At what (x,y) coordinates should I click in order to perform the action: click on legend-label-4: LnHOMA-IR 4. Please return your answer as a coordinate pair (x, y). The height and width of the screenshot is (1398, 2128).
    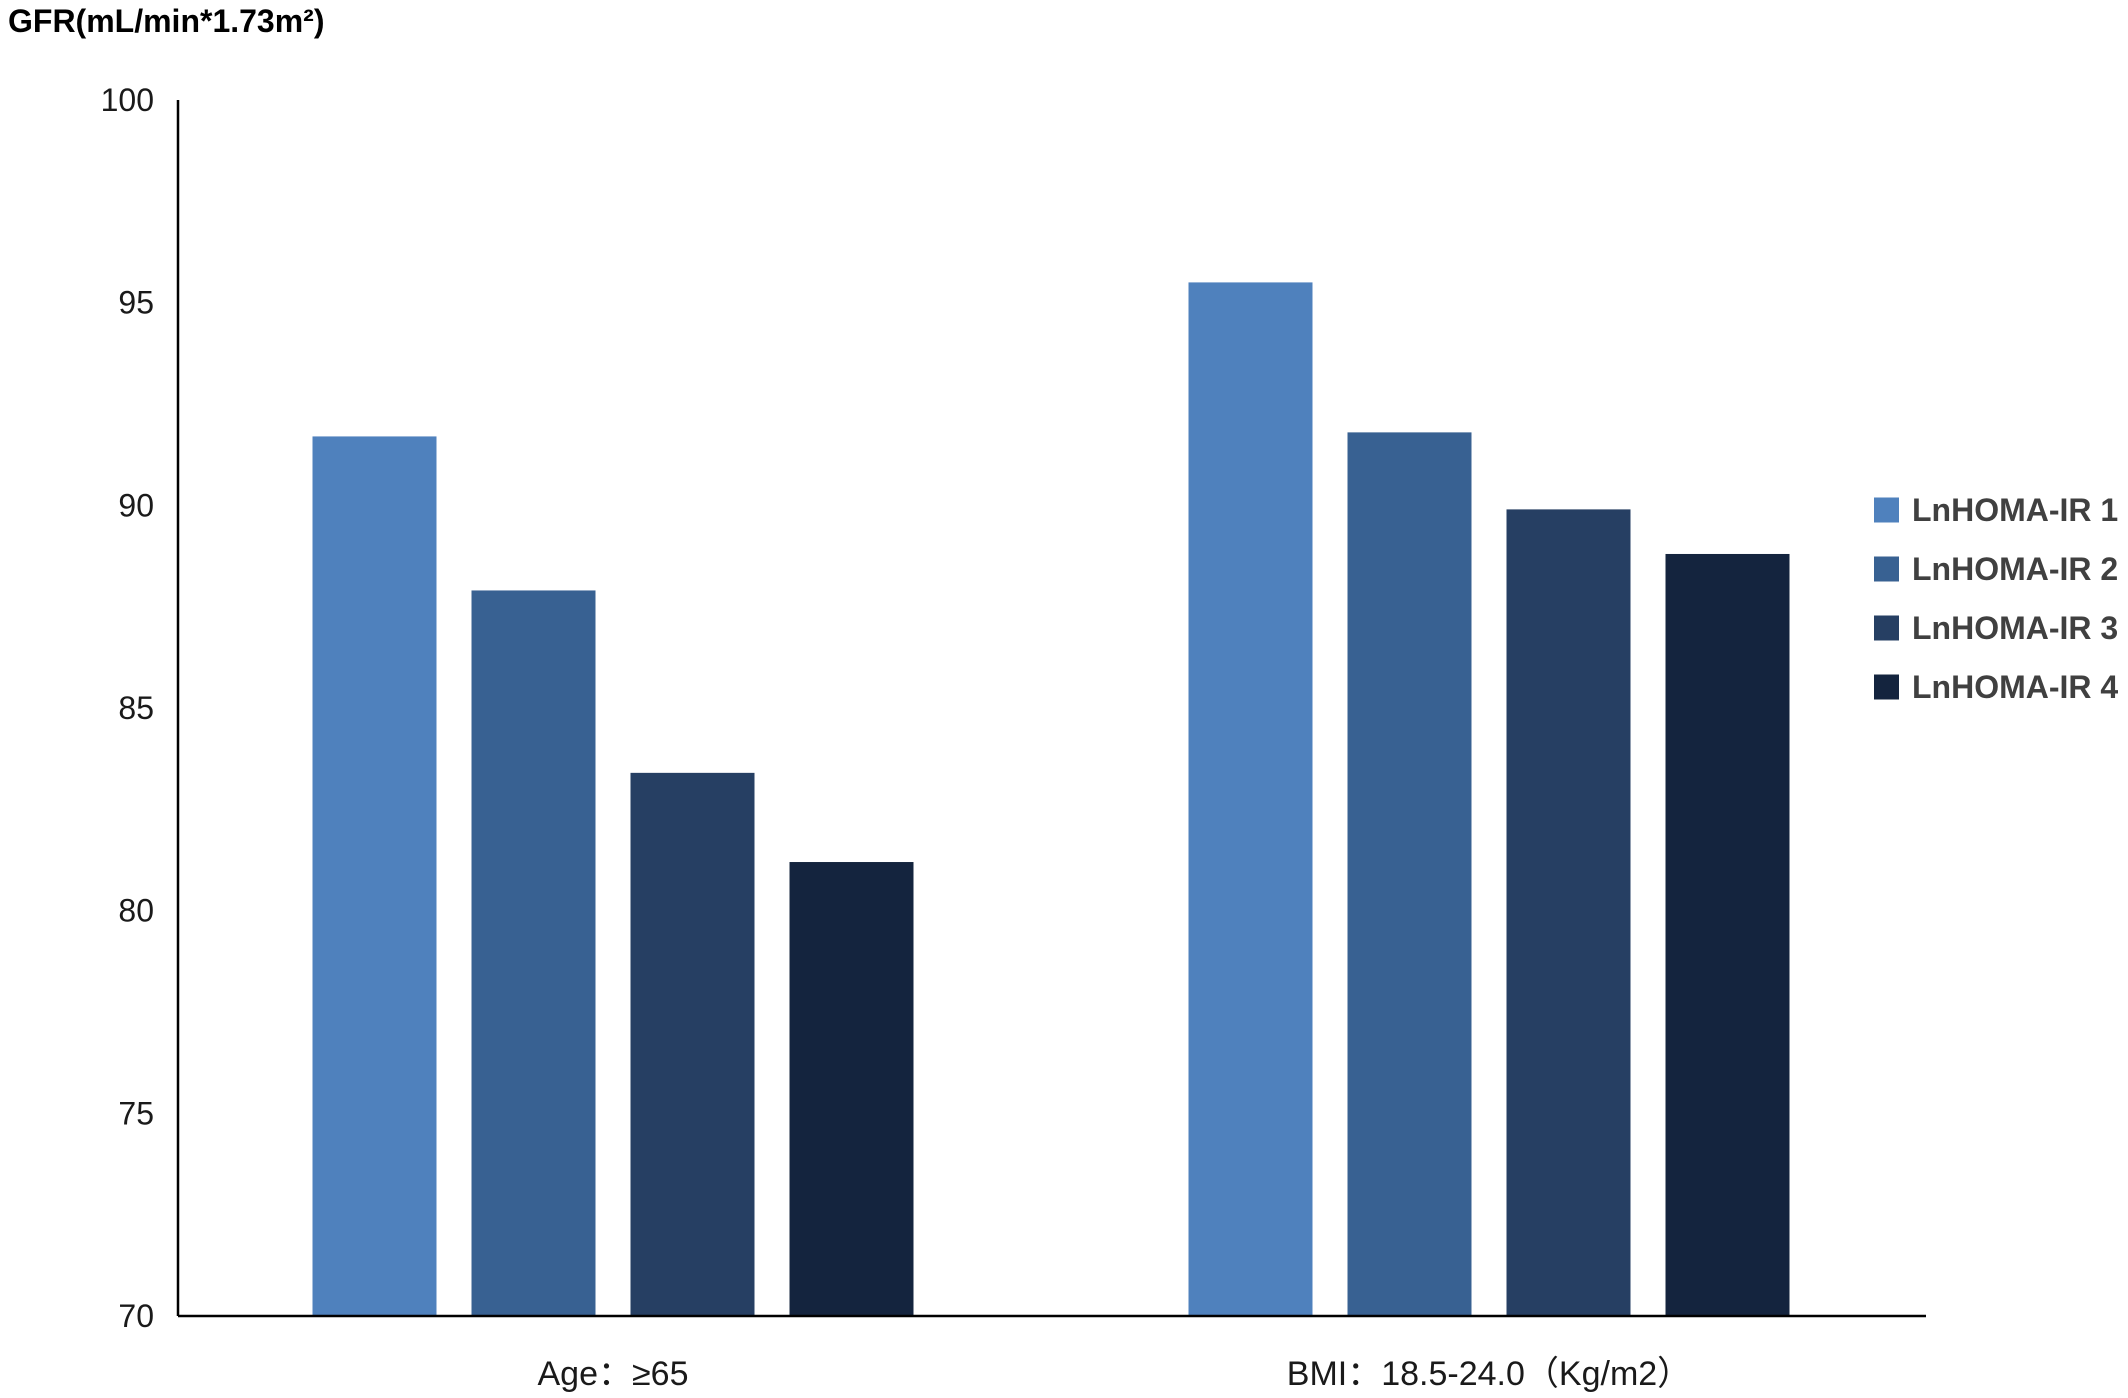
    Looking at the image, I should click on (2015, 687).